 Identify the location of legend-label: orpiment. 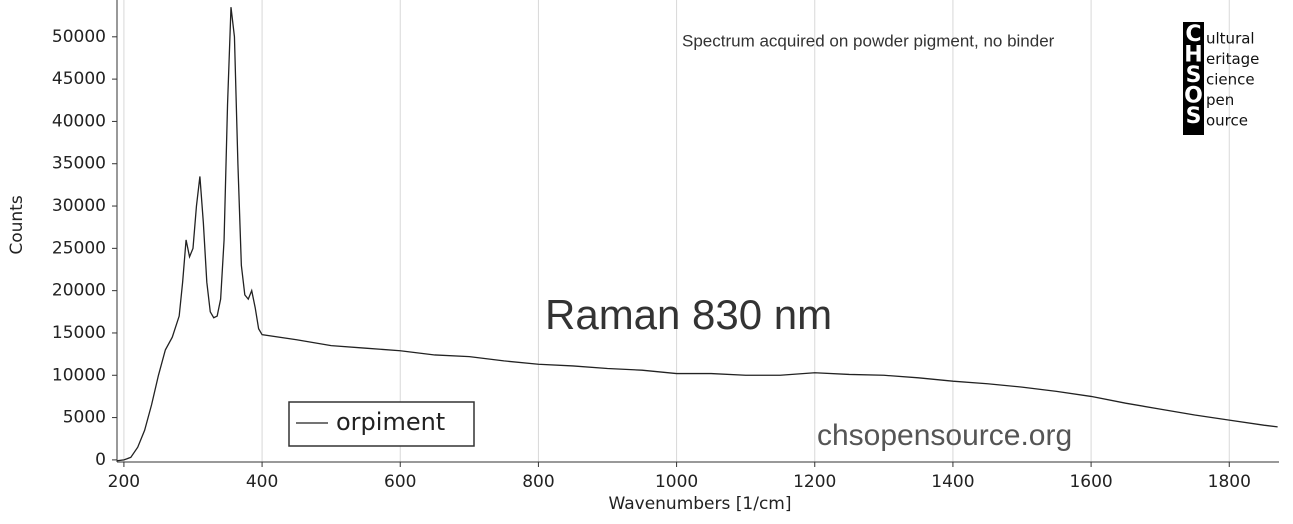
(390, 422).